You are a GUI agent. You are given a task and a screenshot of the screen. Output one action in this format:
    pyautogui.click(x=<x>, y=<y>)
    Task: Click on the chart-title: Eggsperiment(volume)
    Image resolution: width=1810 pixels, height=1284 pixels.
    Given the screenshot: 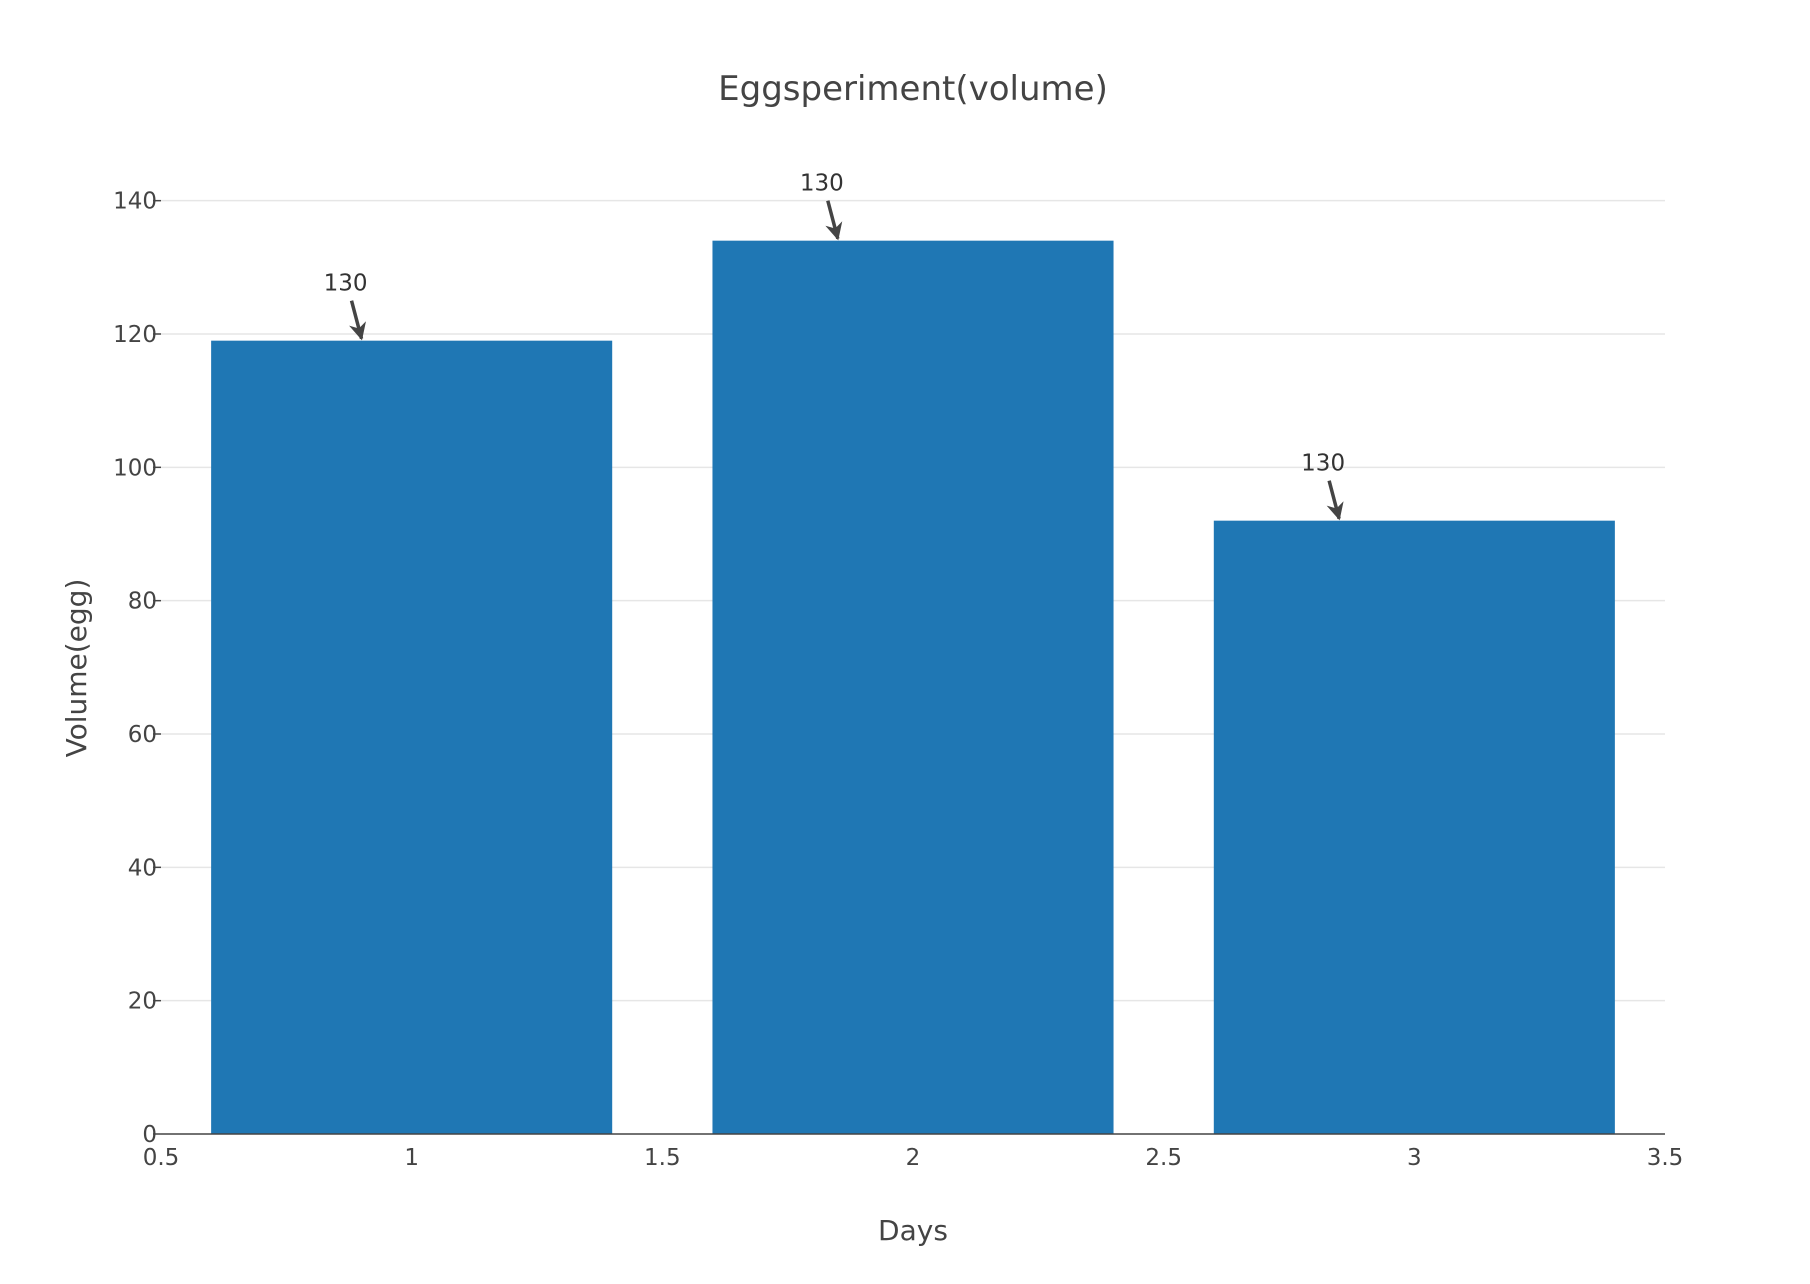 What is the action you would take?
    pyautogui.click(x=913, y=89)
    